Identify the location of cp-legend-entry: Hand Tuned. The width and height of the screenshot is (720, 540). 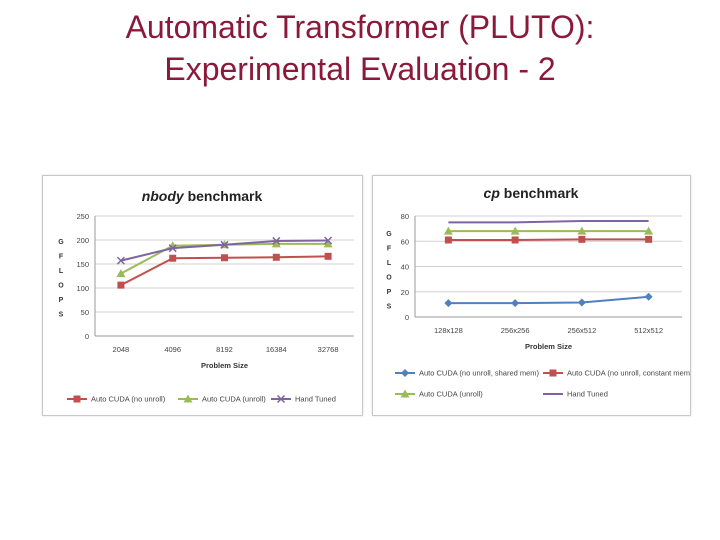
(575, 394).